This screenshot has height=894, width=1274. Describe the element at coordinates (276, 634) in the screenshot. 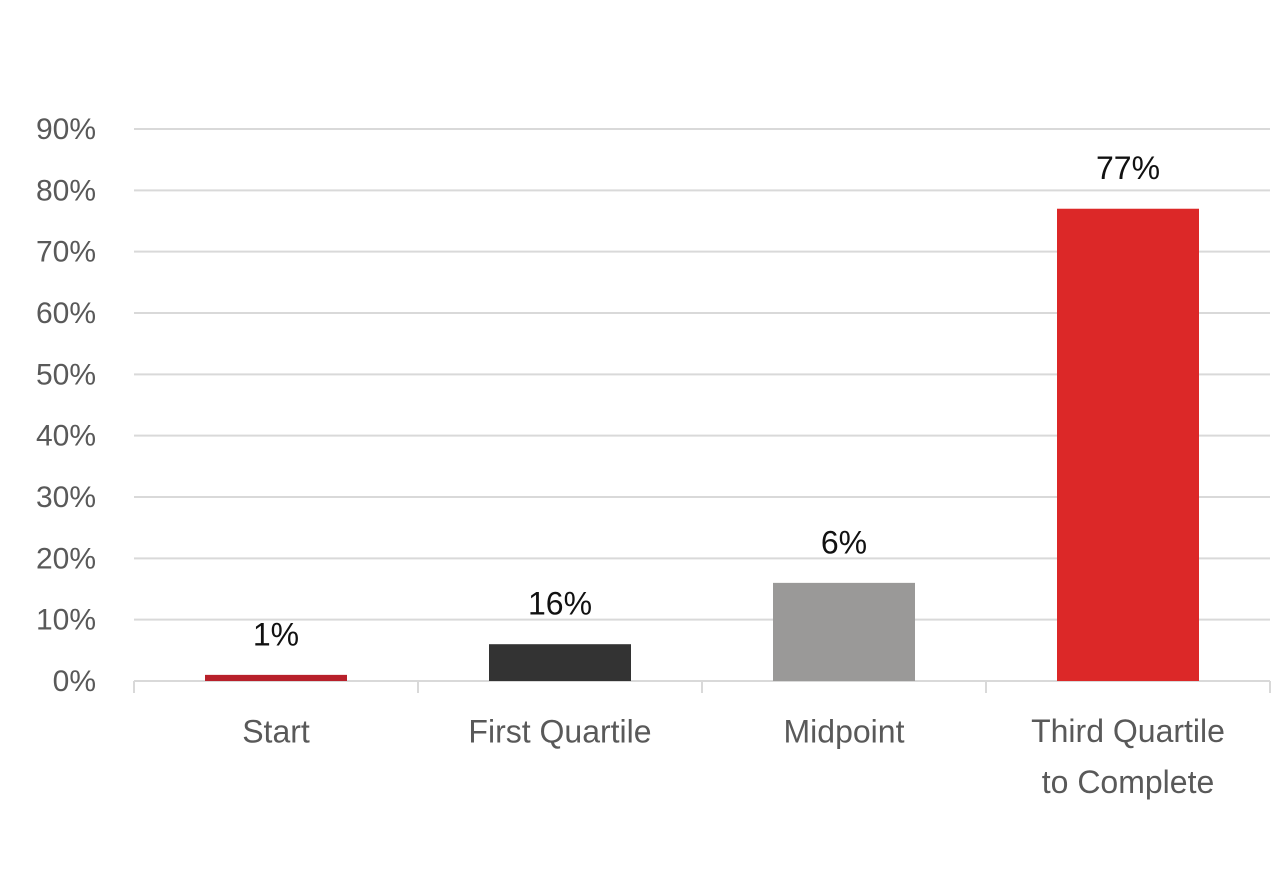

I see `annotation: 1%` at that location.